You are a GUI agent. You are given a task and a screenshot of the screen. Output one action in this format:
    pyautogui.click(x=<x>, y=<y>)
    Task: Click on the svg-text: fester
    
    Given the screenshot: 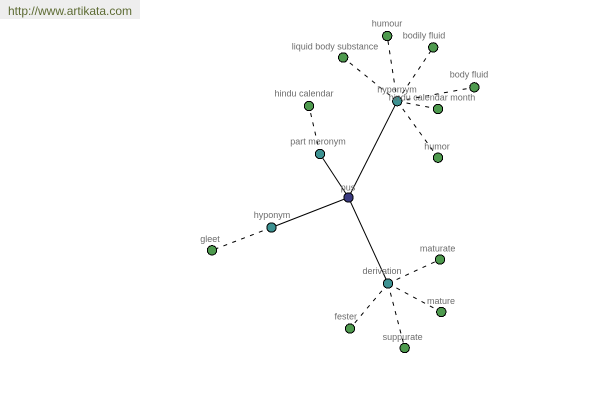 What is the action you would take?
    pyautogui.click(x=346, y=317)
    